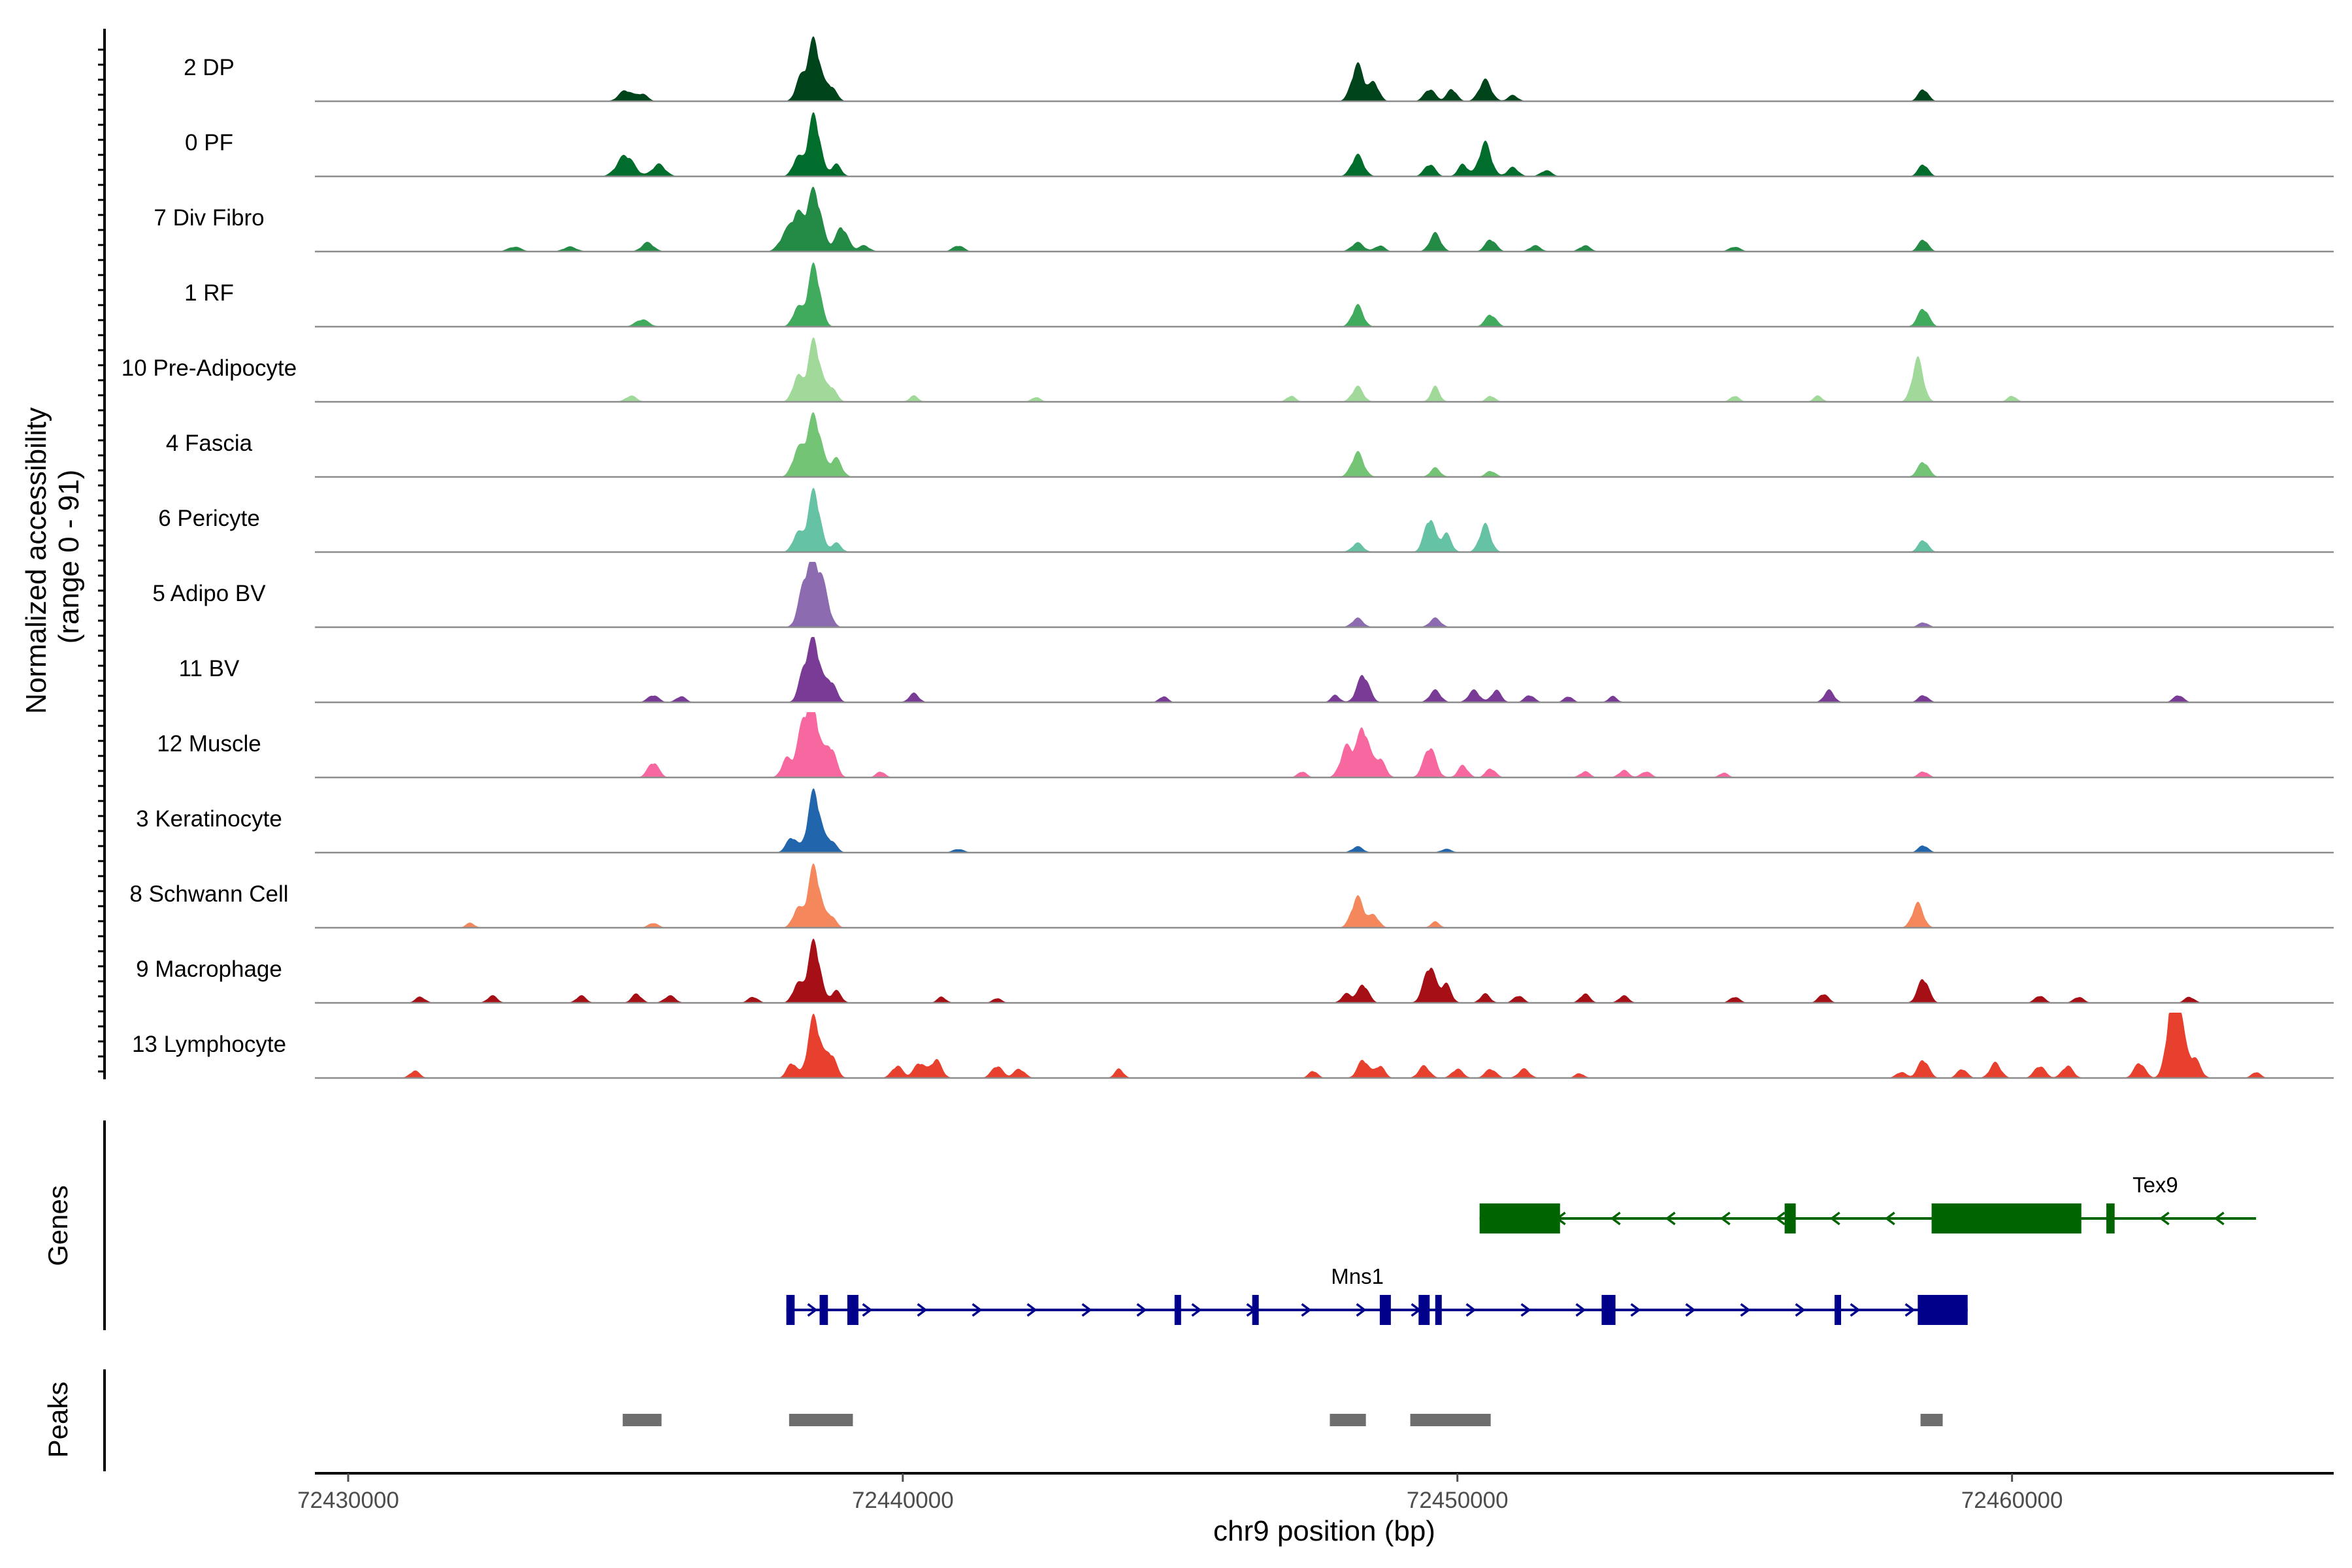 Image resolution: width=2352 pixels, height=1568 pixels. I want to click on x-axis-label: chr9 position (bp), so click(1324, 1531).